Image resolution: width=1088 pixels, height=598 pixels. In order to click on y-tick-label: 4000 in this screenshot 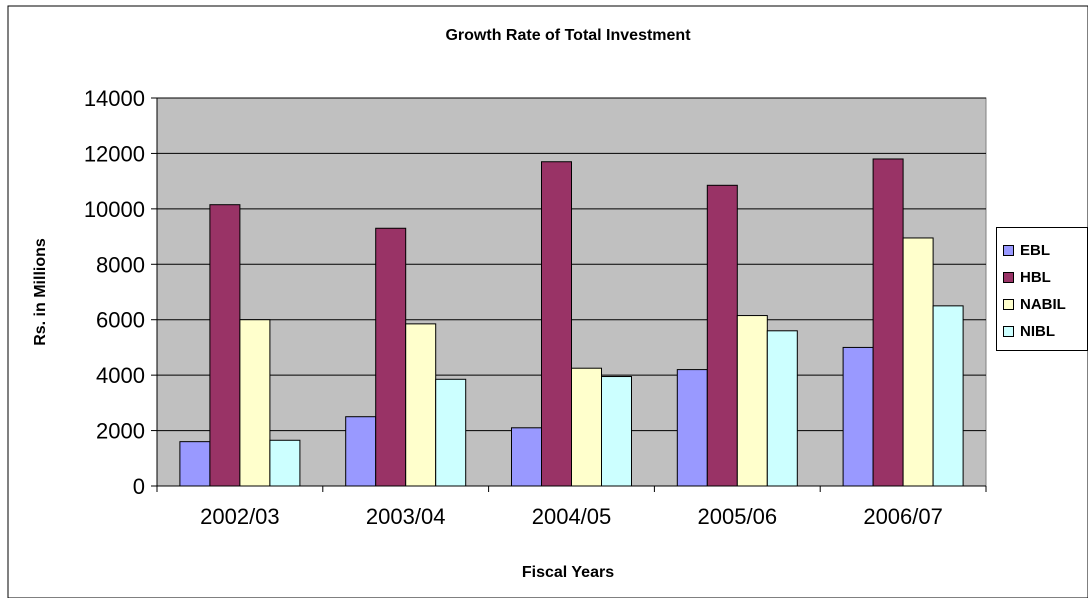, I will do `click(120, 375)`.